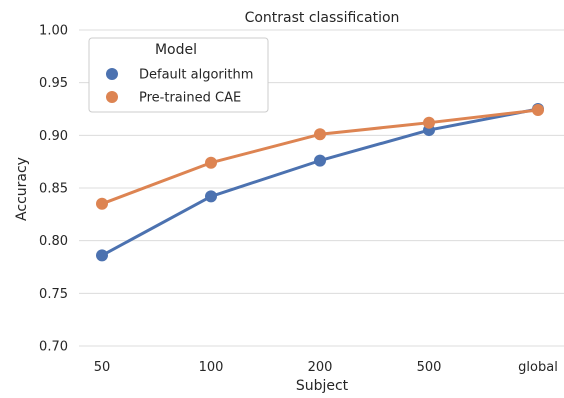  I want to click on legend: Model Default algorithm Pre-trained CAE, so click(178, 75).